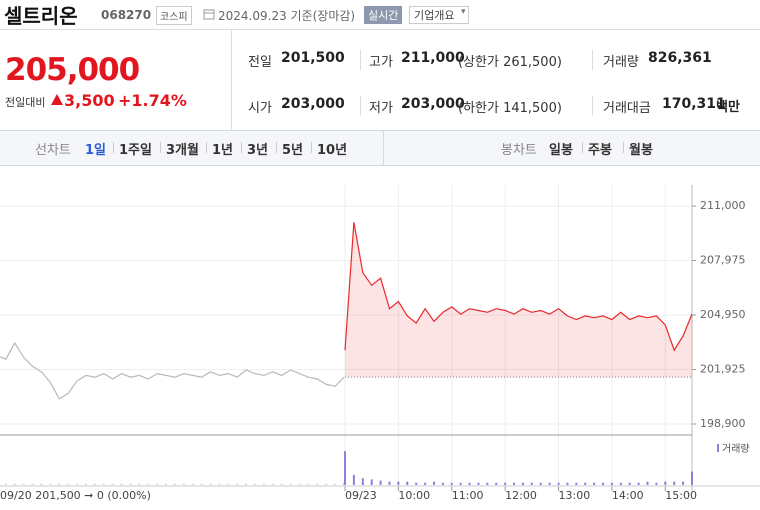 The width and height of the screenshot is (760, 510). I want to click on period-tab: 3년, so click(258, 150).